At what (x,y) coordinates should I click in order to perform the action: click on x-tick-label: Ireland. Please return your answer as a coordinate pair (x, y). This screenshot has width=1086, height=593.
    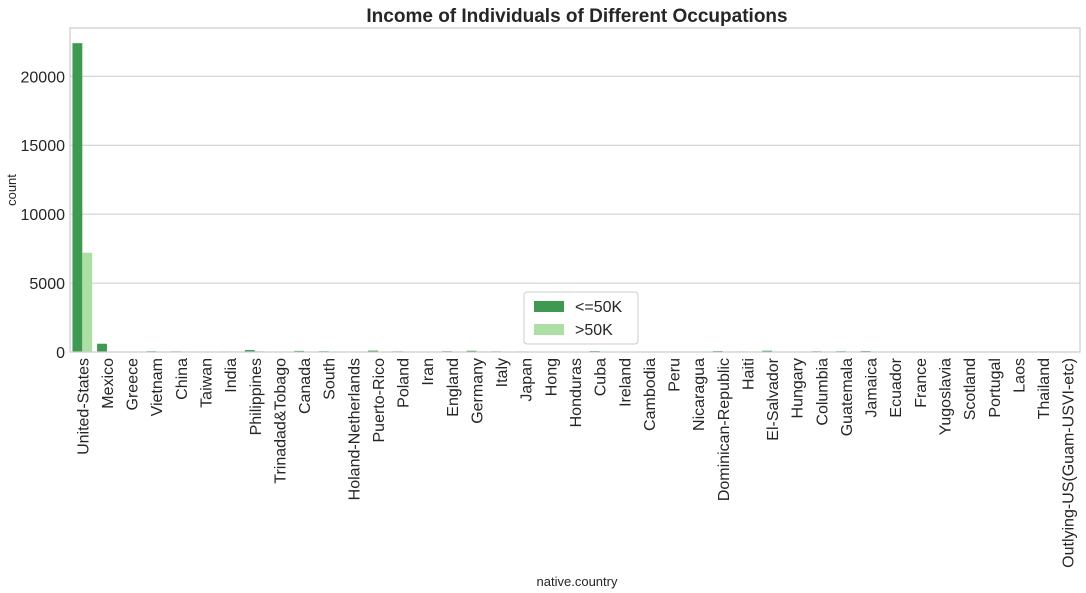
    Looking at the image, I should click on (625, 382).